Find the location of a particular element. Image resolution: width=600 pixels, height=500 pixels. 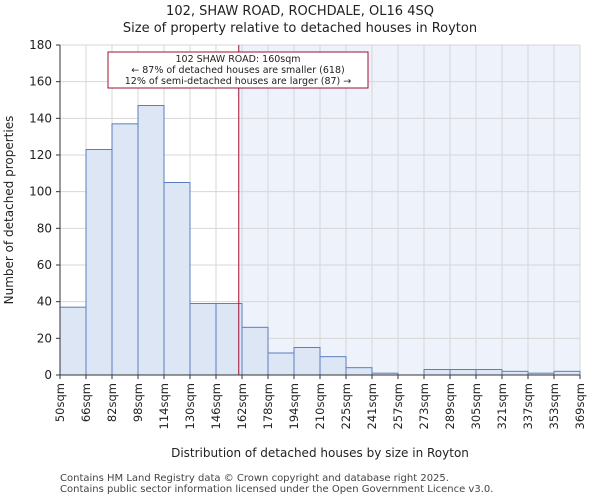

bar-289sqm is located at coordinates (463, 372).